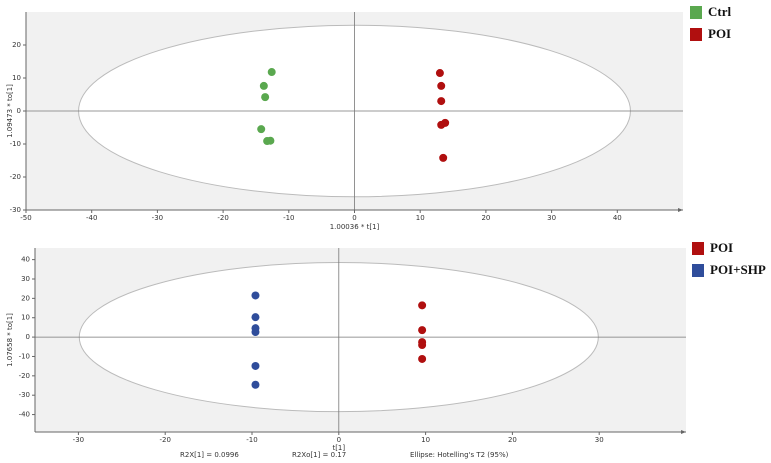  Describe the element at coordinates (338, 448) in the screenshot. I see `x-axis-label: t[1]` at that location.